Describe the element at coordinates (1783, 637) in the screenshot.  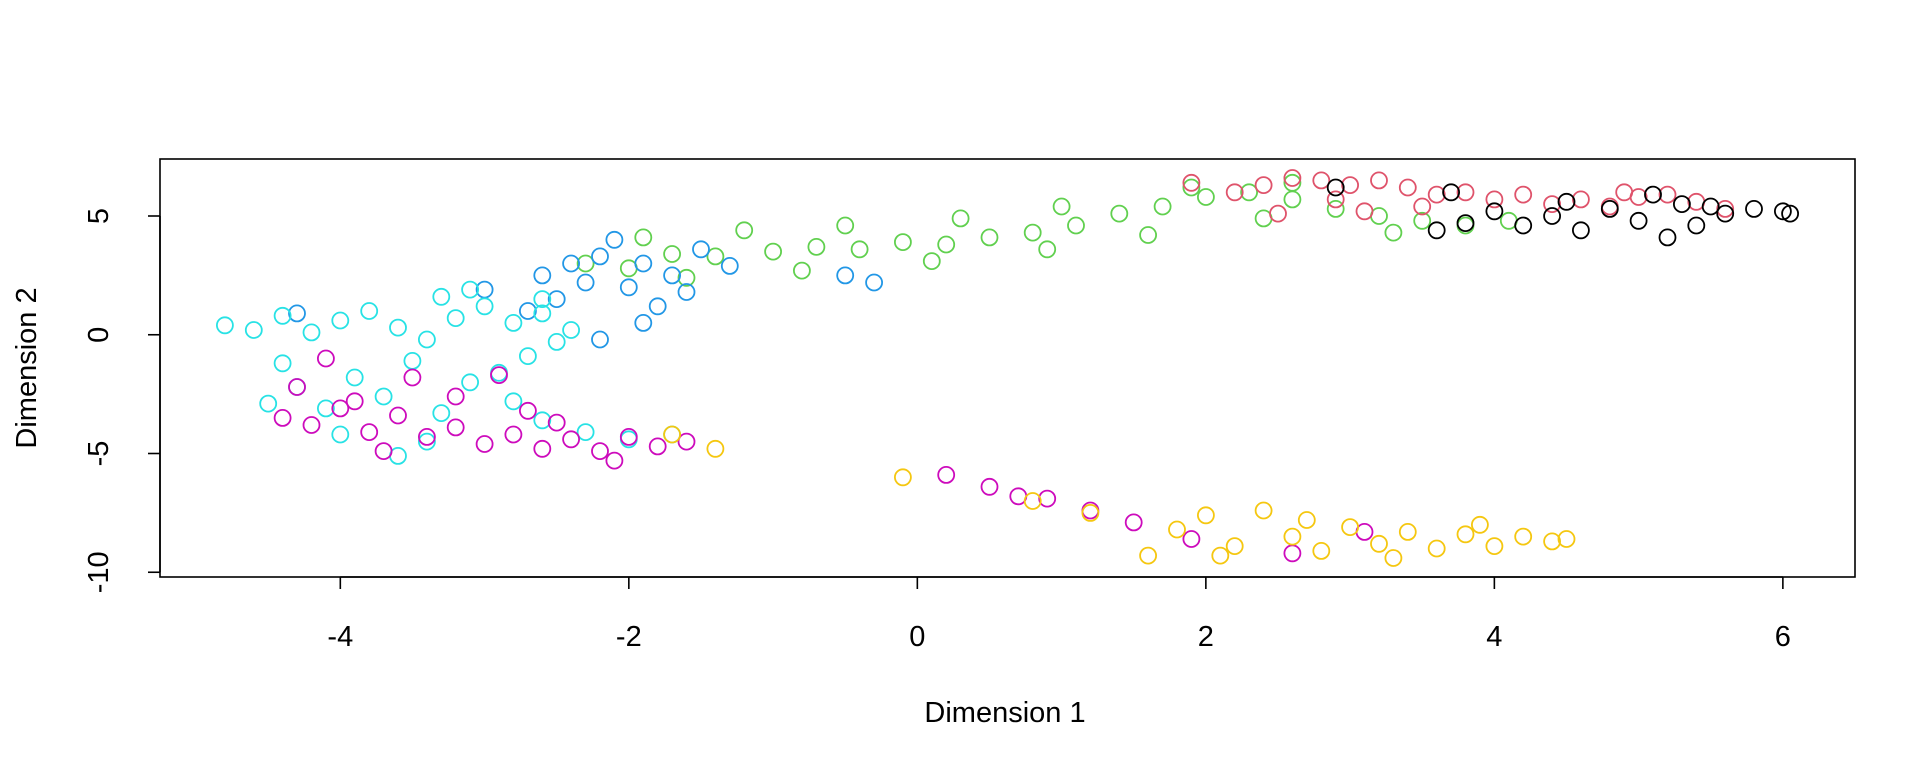
I see `x-tick-label: 6` at that location.